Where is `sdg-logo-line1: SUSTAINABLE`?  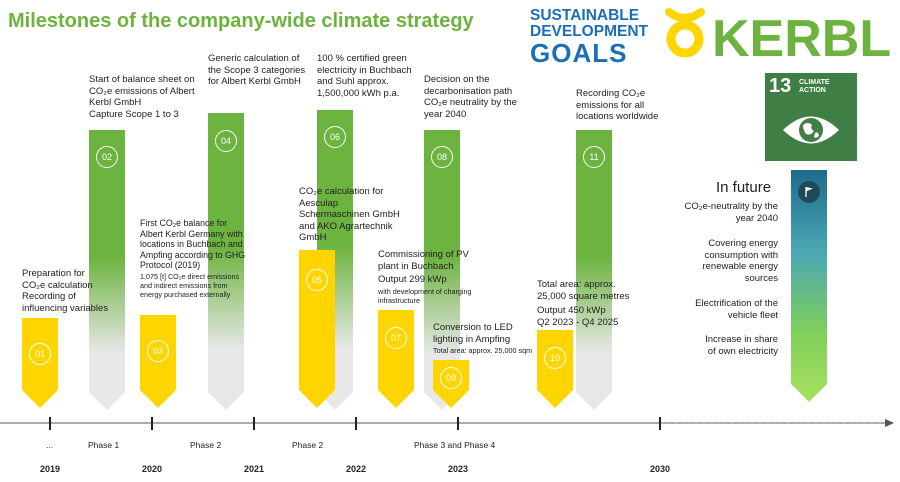
sdg-logo-line1: SUSTAINABLE is located at coordinates (585, 15).